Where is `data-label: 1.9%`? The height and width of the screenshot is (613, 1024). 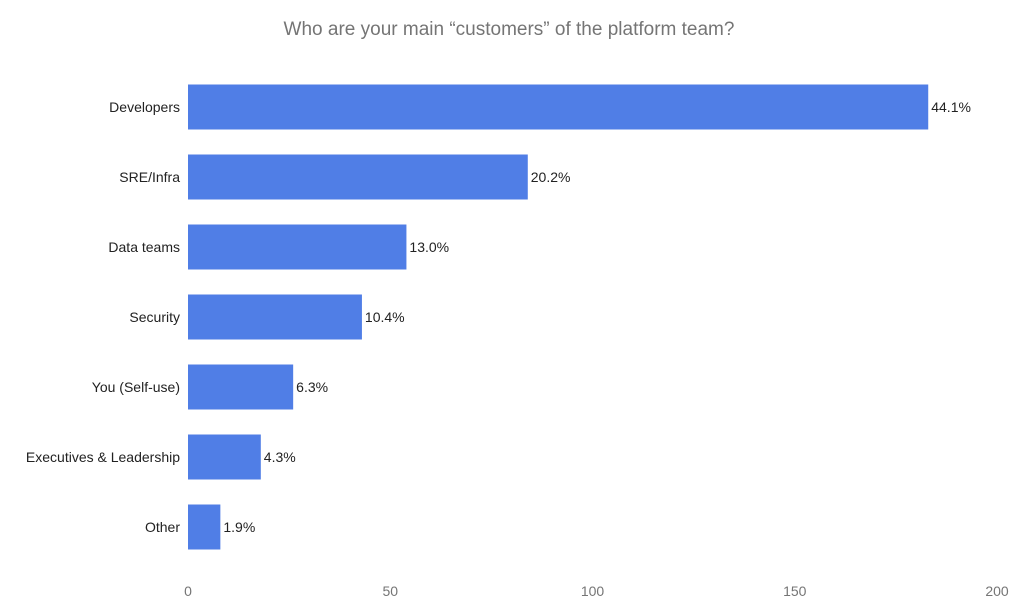 data-label: 1.9% is located at coordinates (239, 527).